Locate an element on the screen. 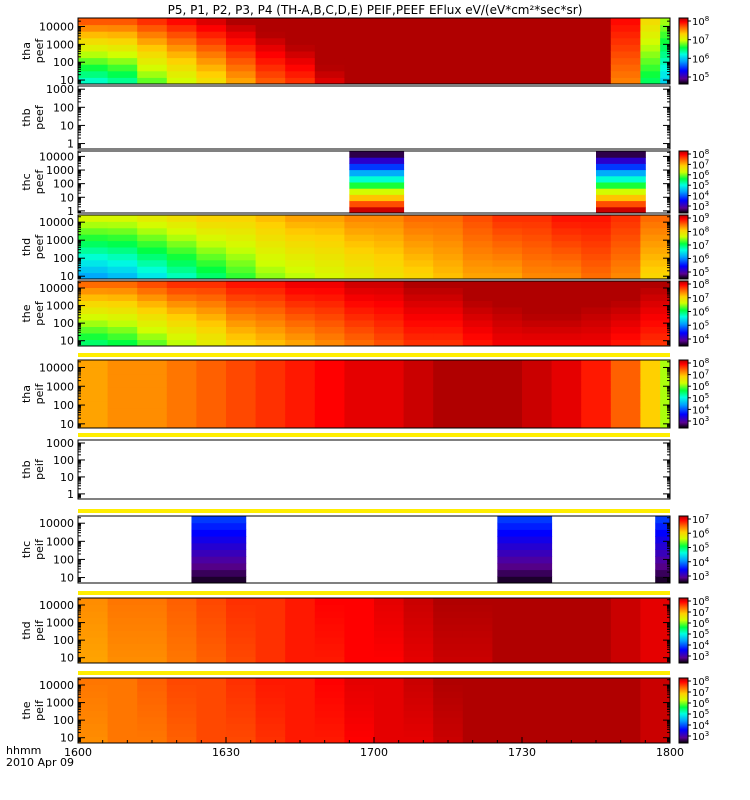 This screenshot has width=750, height=800. y-tick-label: 10 is located at coordinates (67, 125).